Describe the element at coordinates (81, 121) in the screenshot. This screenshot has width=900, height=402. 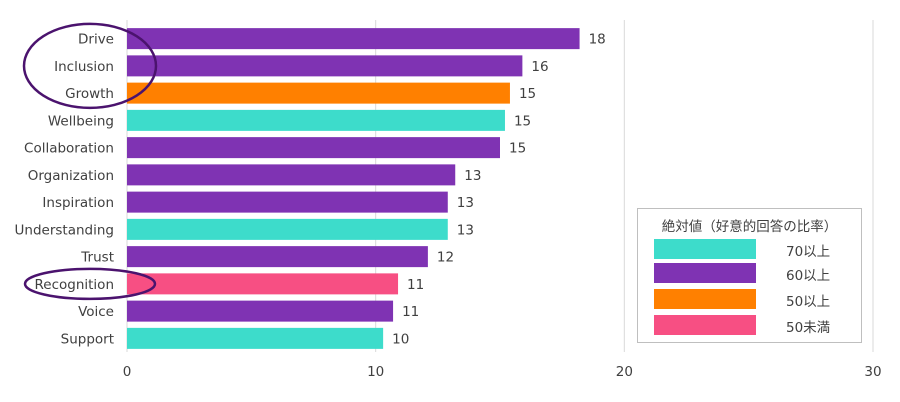
I see `category-label: Wellbeing` at that location.